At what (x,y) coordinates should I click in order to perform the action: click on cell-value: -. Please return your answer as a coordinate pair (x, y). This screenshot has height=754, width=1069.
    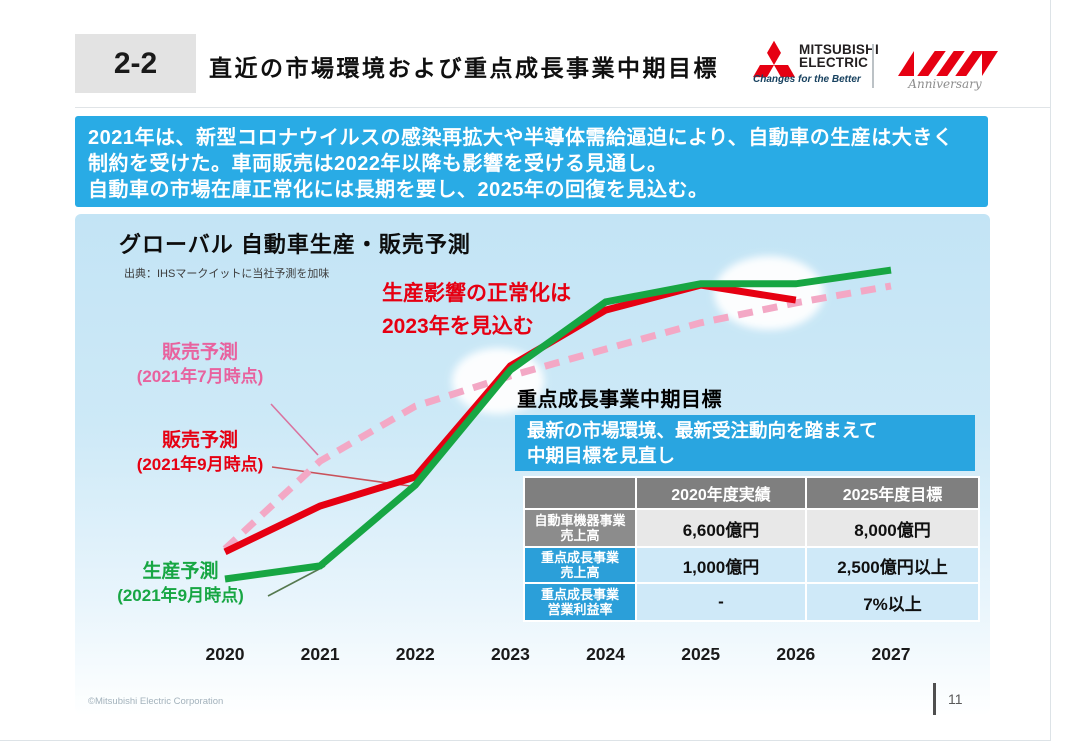
    Looking at the image, I should click on (721, 602).